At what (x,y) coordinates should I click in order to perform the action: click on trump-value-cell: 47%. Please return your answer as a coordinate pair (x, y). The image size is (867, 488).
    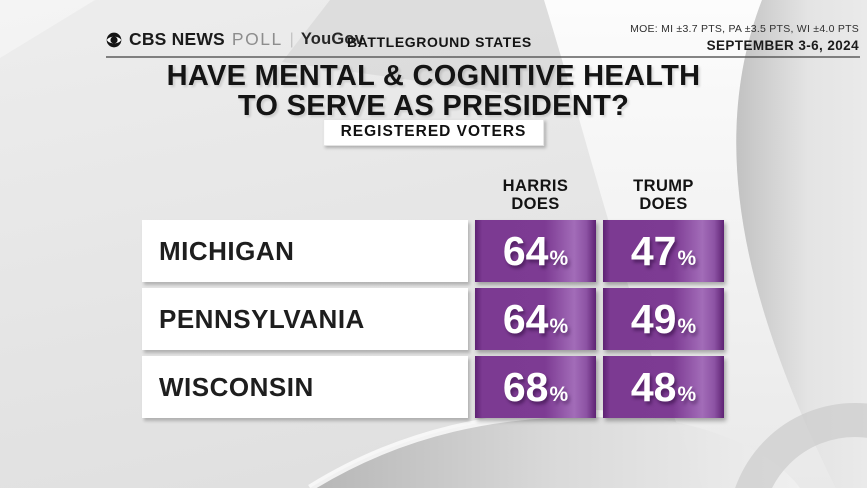
    Looking at the image, I should click on (663, 251).